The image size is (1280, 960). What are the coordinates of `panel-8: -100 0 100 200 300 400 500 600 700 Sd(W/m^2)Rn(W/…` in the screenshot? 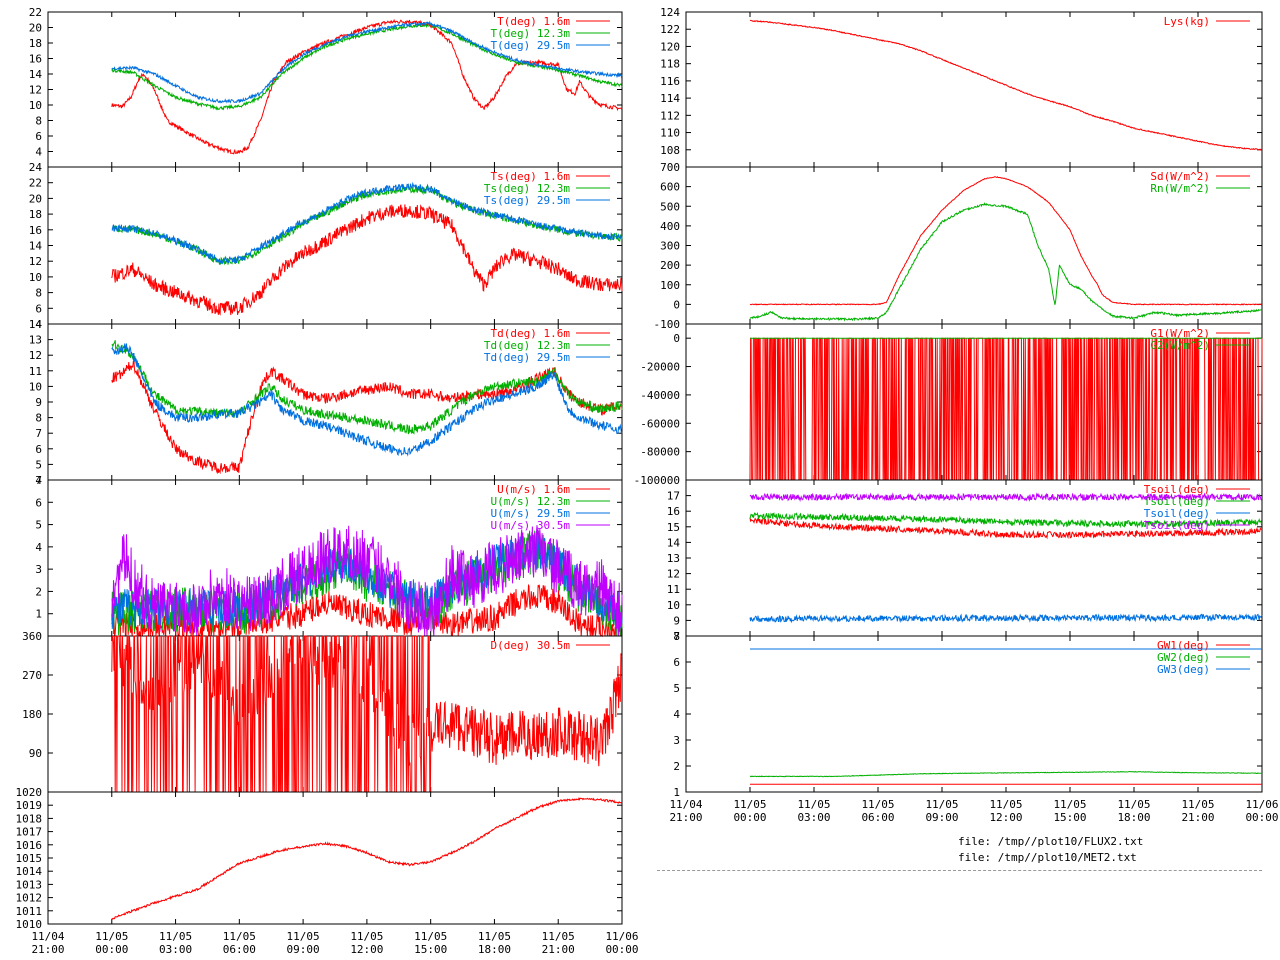 It's located at (958, 246).